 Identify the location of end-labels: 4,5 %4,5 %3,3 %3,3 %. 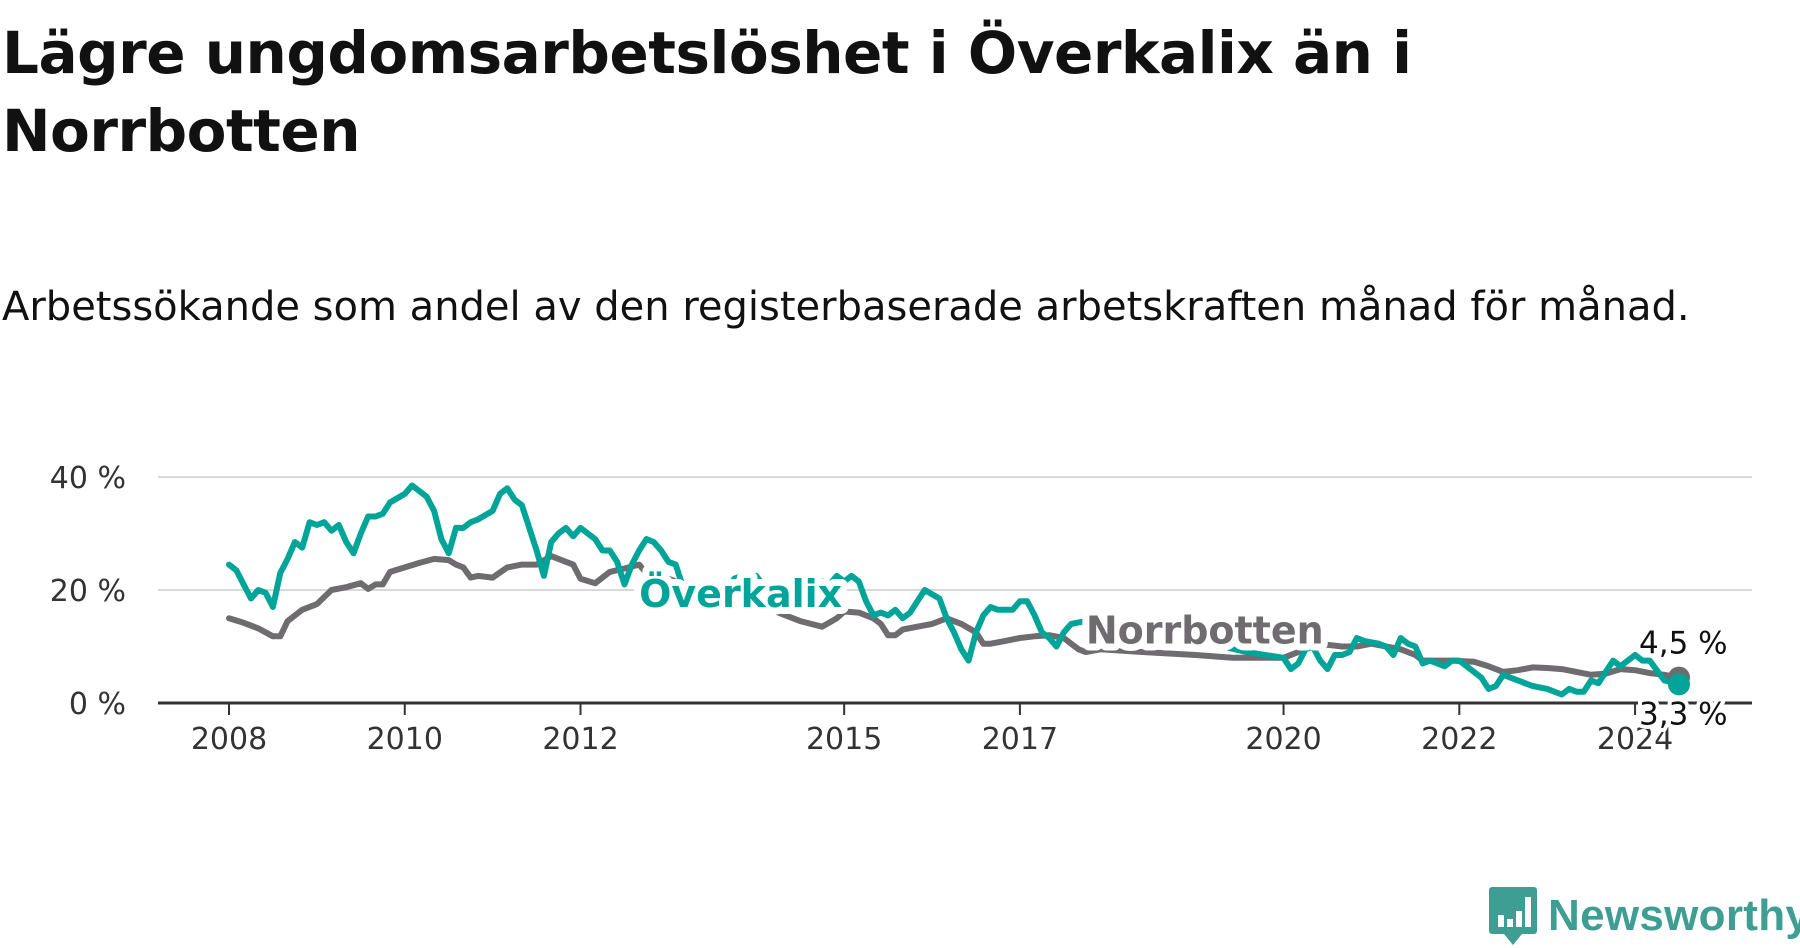
(1683, 679).